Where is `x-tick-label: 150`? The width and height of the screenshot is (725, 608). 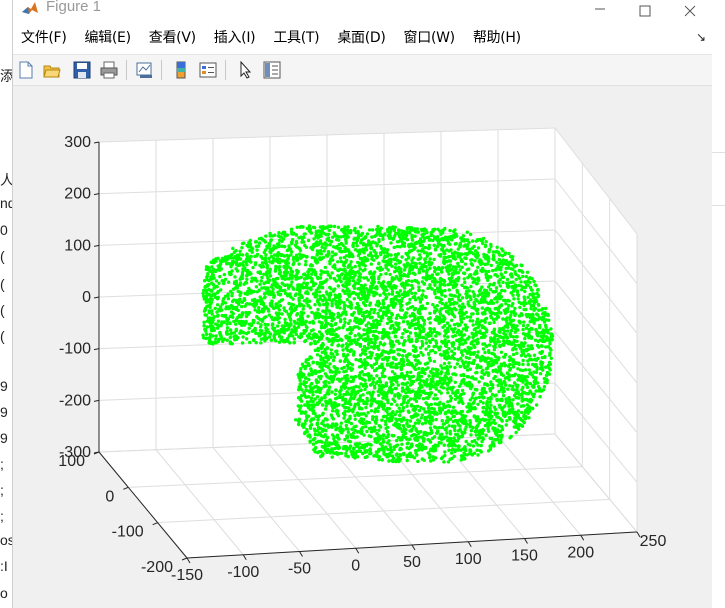
x-tick-label: 150 is located at coordinates (524, 556).